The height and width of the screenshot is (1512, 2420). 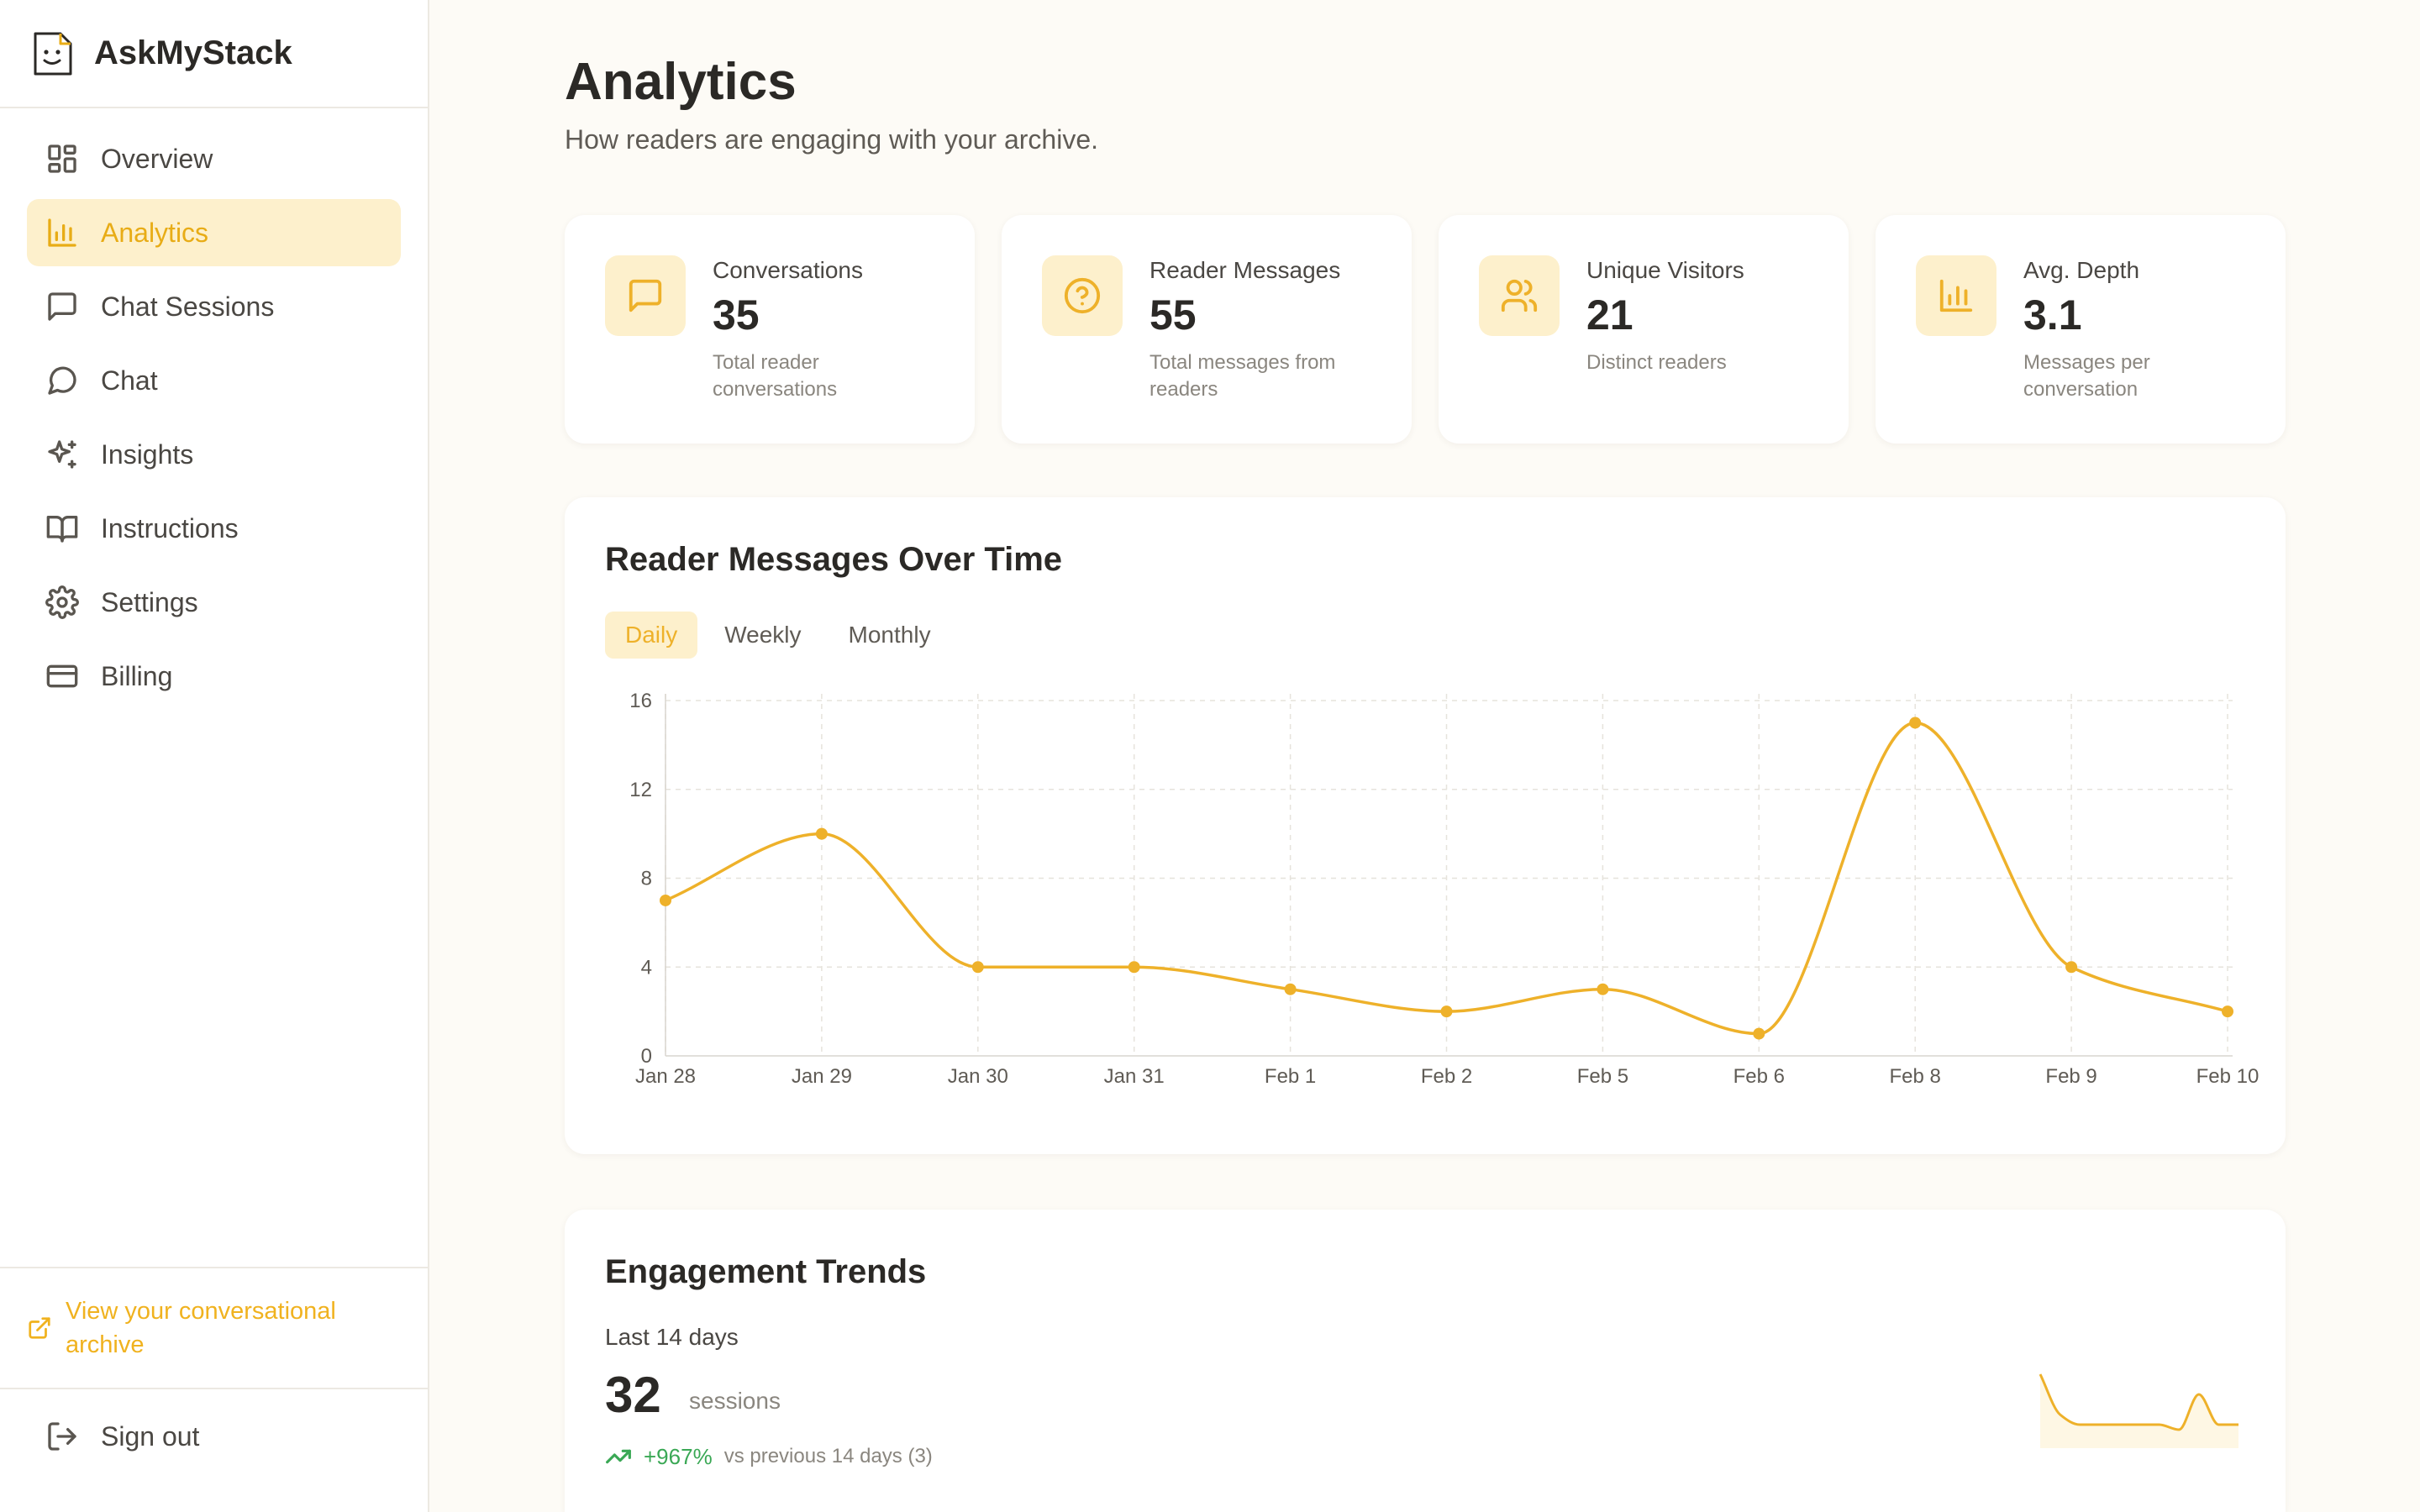 I want to click on sidebar-item-instructions: Instructions, so click(x=214, y=528).